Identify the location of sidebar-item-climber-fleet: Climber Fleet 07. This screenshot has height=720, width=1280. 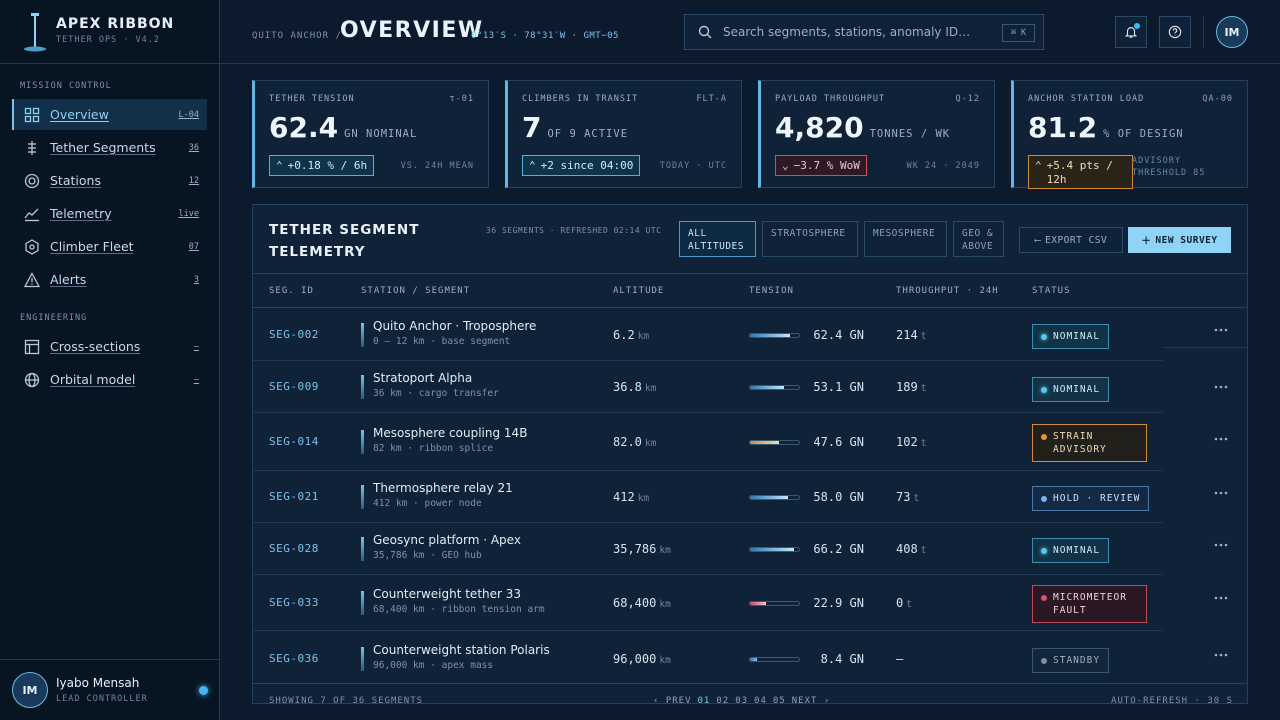
(109, 246).